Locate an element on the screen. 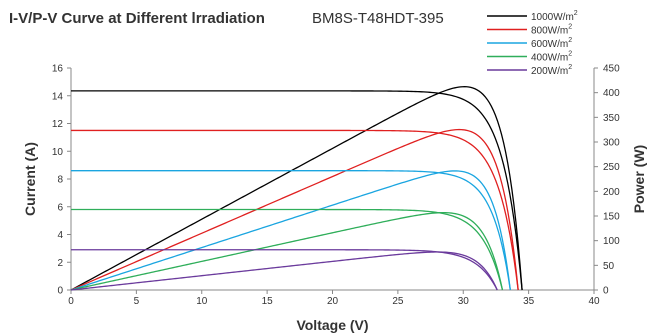 The image size is (658, 335). y-right-tick-label: 0 is located at coordinates (606, 291).